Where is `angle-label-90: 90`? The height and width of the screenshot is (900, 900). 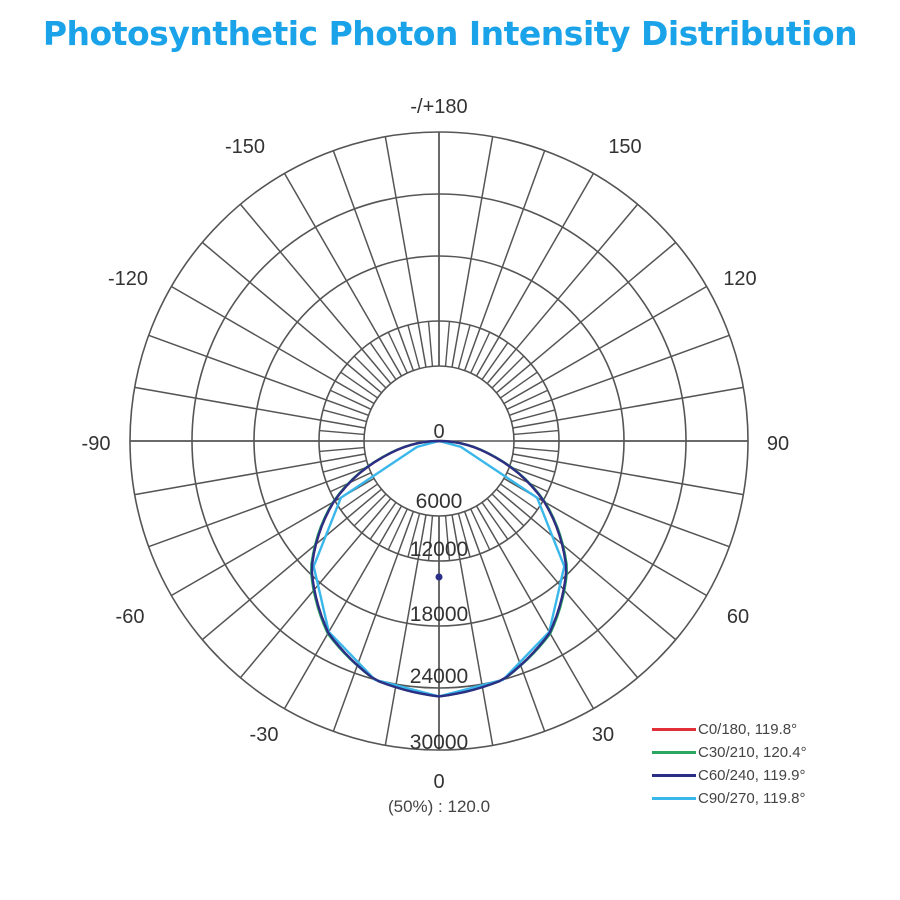 angle-label-90: 90 is located at coordinates (778, 444).